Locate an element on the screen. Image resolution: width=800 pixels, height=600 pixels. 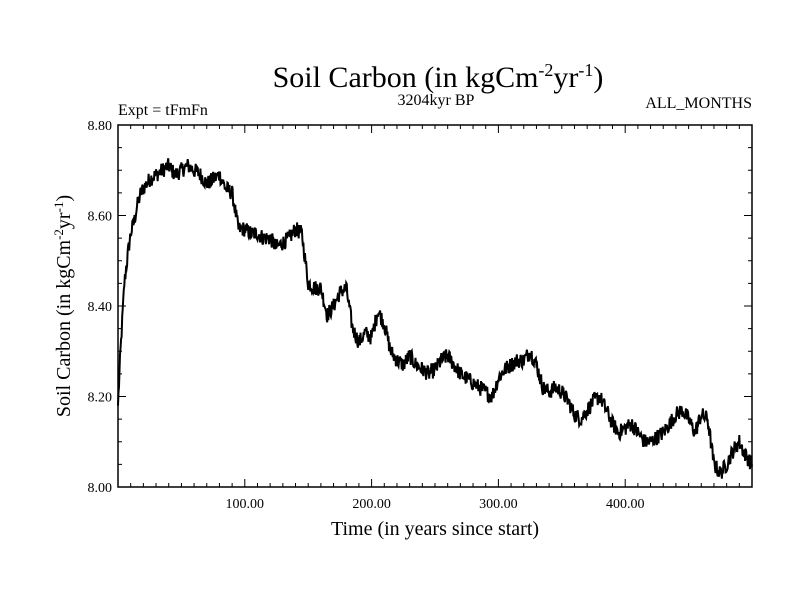
y-tick-label: 8.20 is located at coordinates (100, 398).